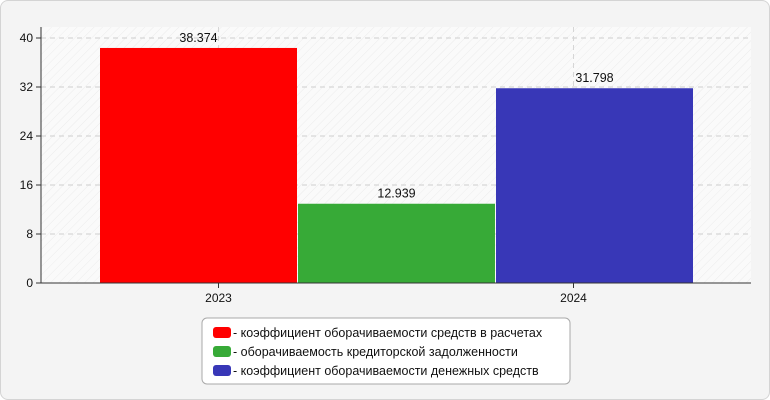 The height and width of the screenshot is (400, 770). What do you see at coordinates (27, 185) in the screenshot?
I see `y-tick-label: 16` at bounding box center [27, 185].